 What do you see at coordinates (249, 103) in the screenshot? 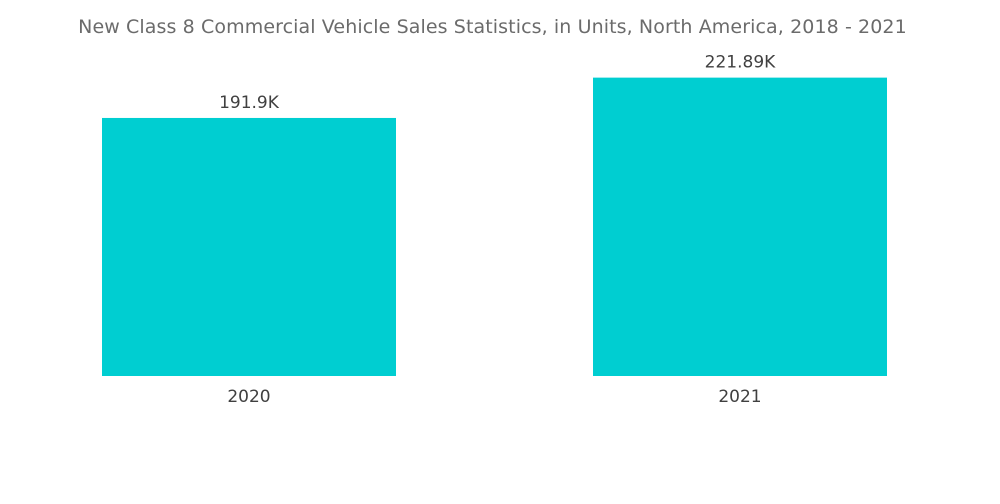
I see `bar-value-label-2020: 191.9K` at bounding box center [249, 103].